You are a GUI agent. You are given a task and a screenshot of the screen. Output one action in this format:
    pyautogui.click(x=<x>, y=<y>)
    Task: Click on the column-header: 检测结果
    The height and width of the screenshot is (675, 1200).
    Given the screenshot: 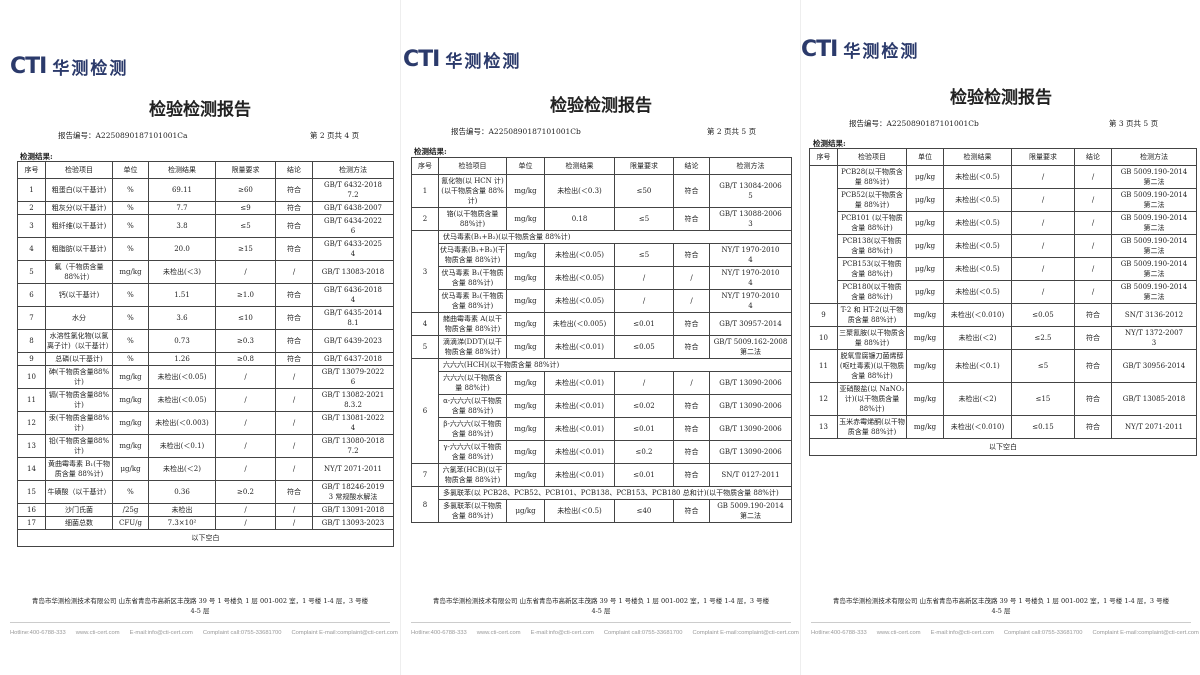 What is the action you would take?
    pyautogui.click(x=977, y=157)
    